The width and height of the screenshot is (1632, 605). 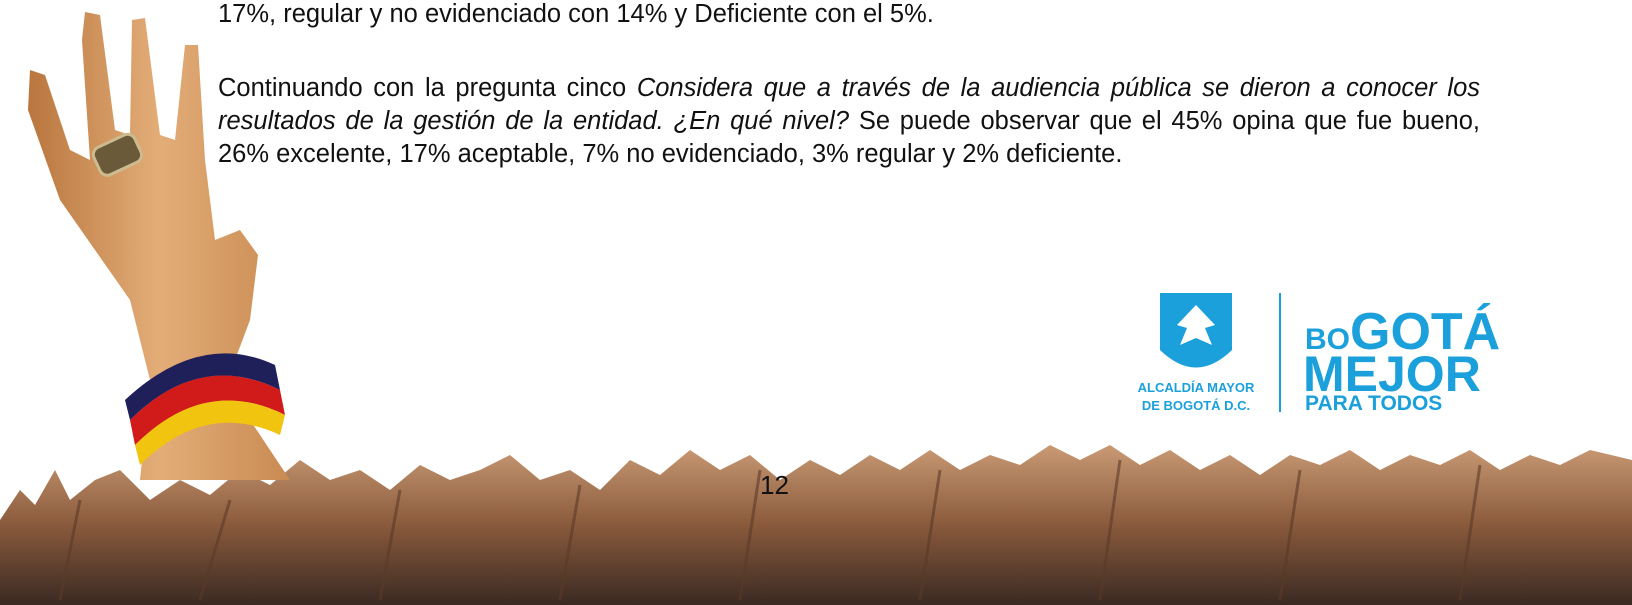 What do you see at coordinates (774, 485) in the screenshot?
I see `page-number: 12` at bounding box center [774, 485].